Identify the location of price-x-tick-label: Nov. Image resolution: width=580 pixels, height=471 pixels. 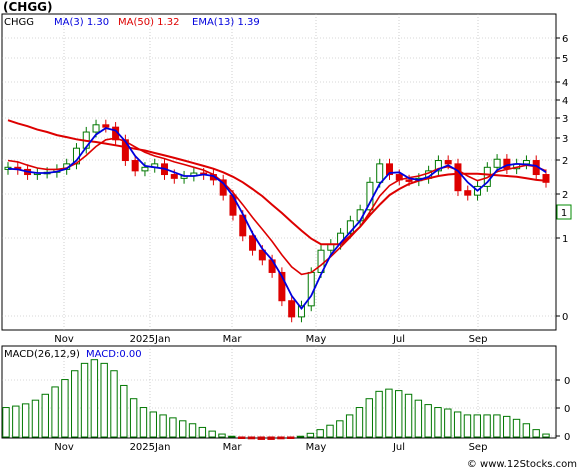
(64, 339).